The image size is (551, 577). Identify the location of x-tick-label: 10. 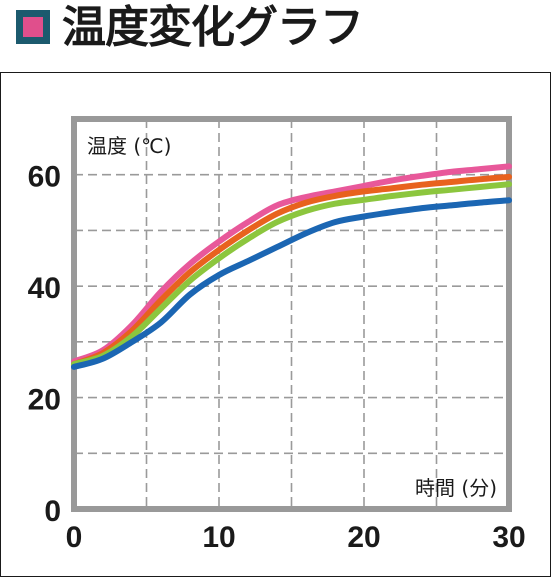
(218, 537).